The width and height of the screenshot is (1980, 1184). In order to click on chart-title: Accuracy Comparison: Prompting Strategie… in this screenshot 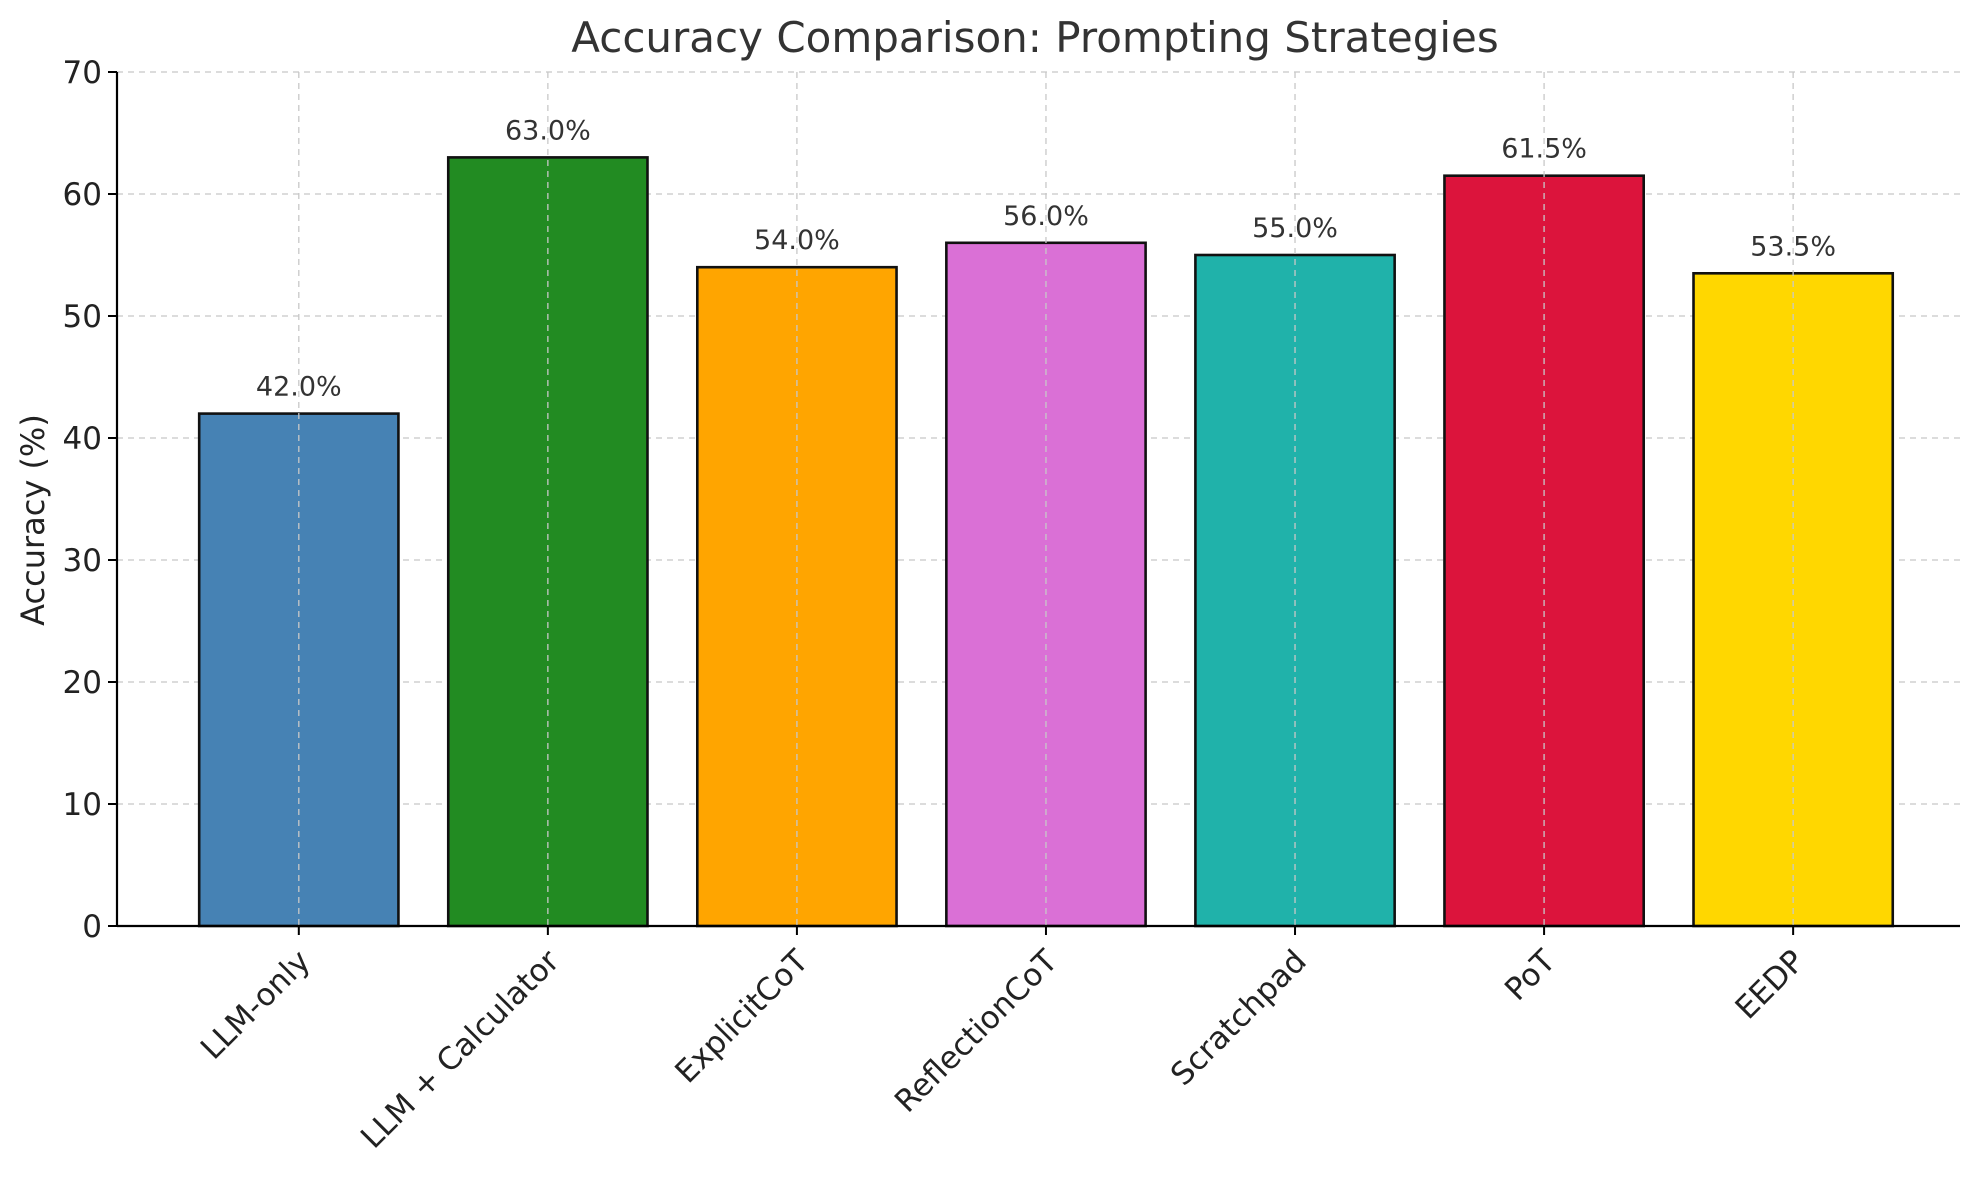, I will do `click(1035, 37)`.